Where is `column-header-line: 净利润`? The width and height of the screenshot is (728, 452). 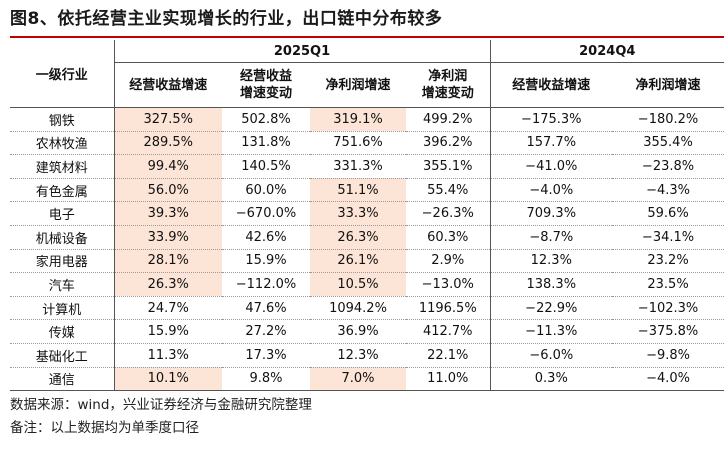 column-header-line: 净利润 is located at coordinates (448, 76).